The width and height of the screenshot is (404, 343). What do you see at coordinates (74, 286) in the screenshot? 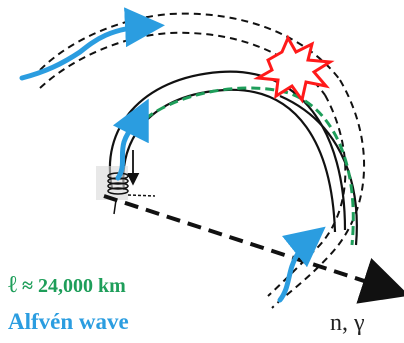
I see `length-value: ≈ 24,000 km` at bounding box center [74, 286].